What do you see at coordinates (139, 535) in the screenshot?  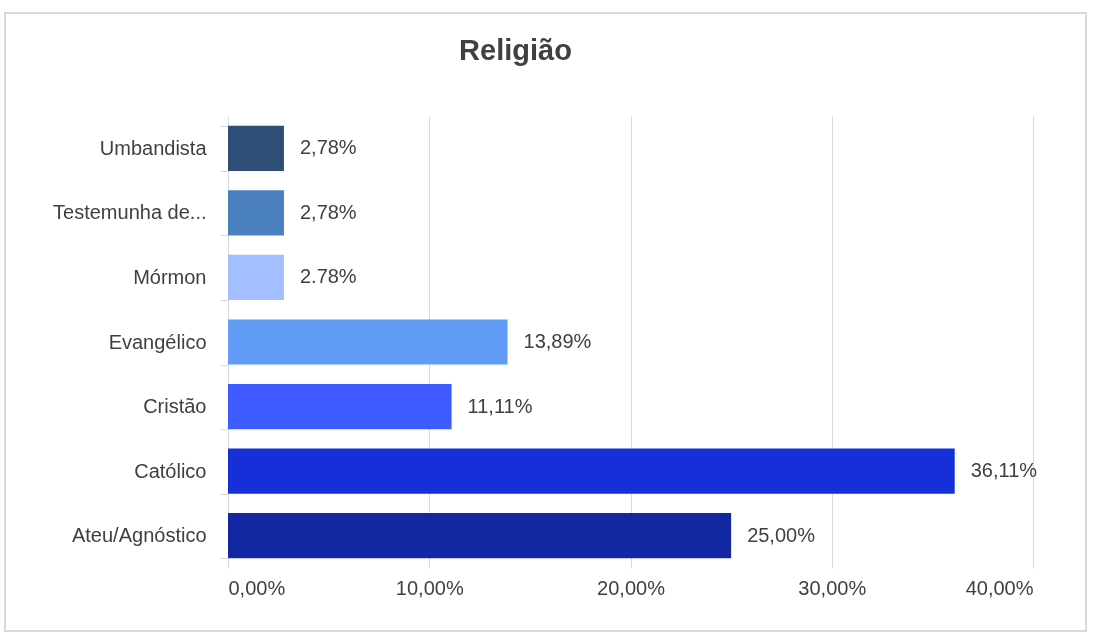 I see `y-tick-label: Ateu/Agnóstico` at bounding box center [139, 535].